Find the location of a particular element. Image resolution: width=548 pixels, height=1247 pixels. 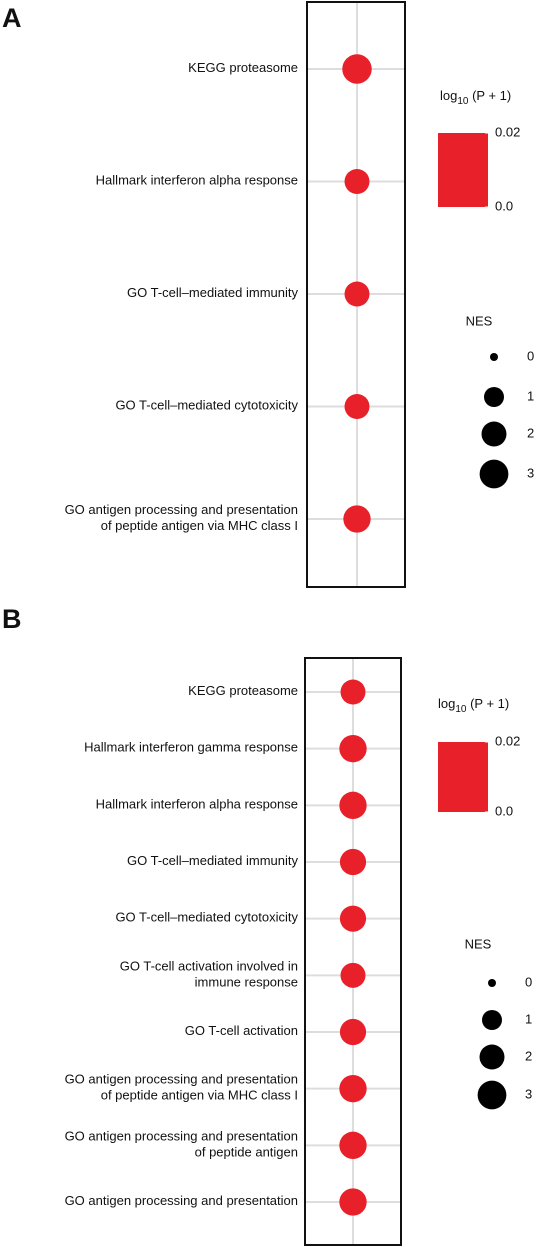

category-line: of peptide antigen is located at coordinates (246, 1152).